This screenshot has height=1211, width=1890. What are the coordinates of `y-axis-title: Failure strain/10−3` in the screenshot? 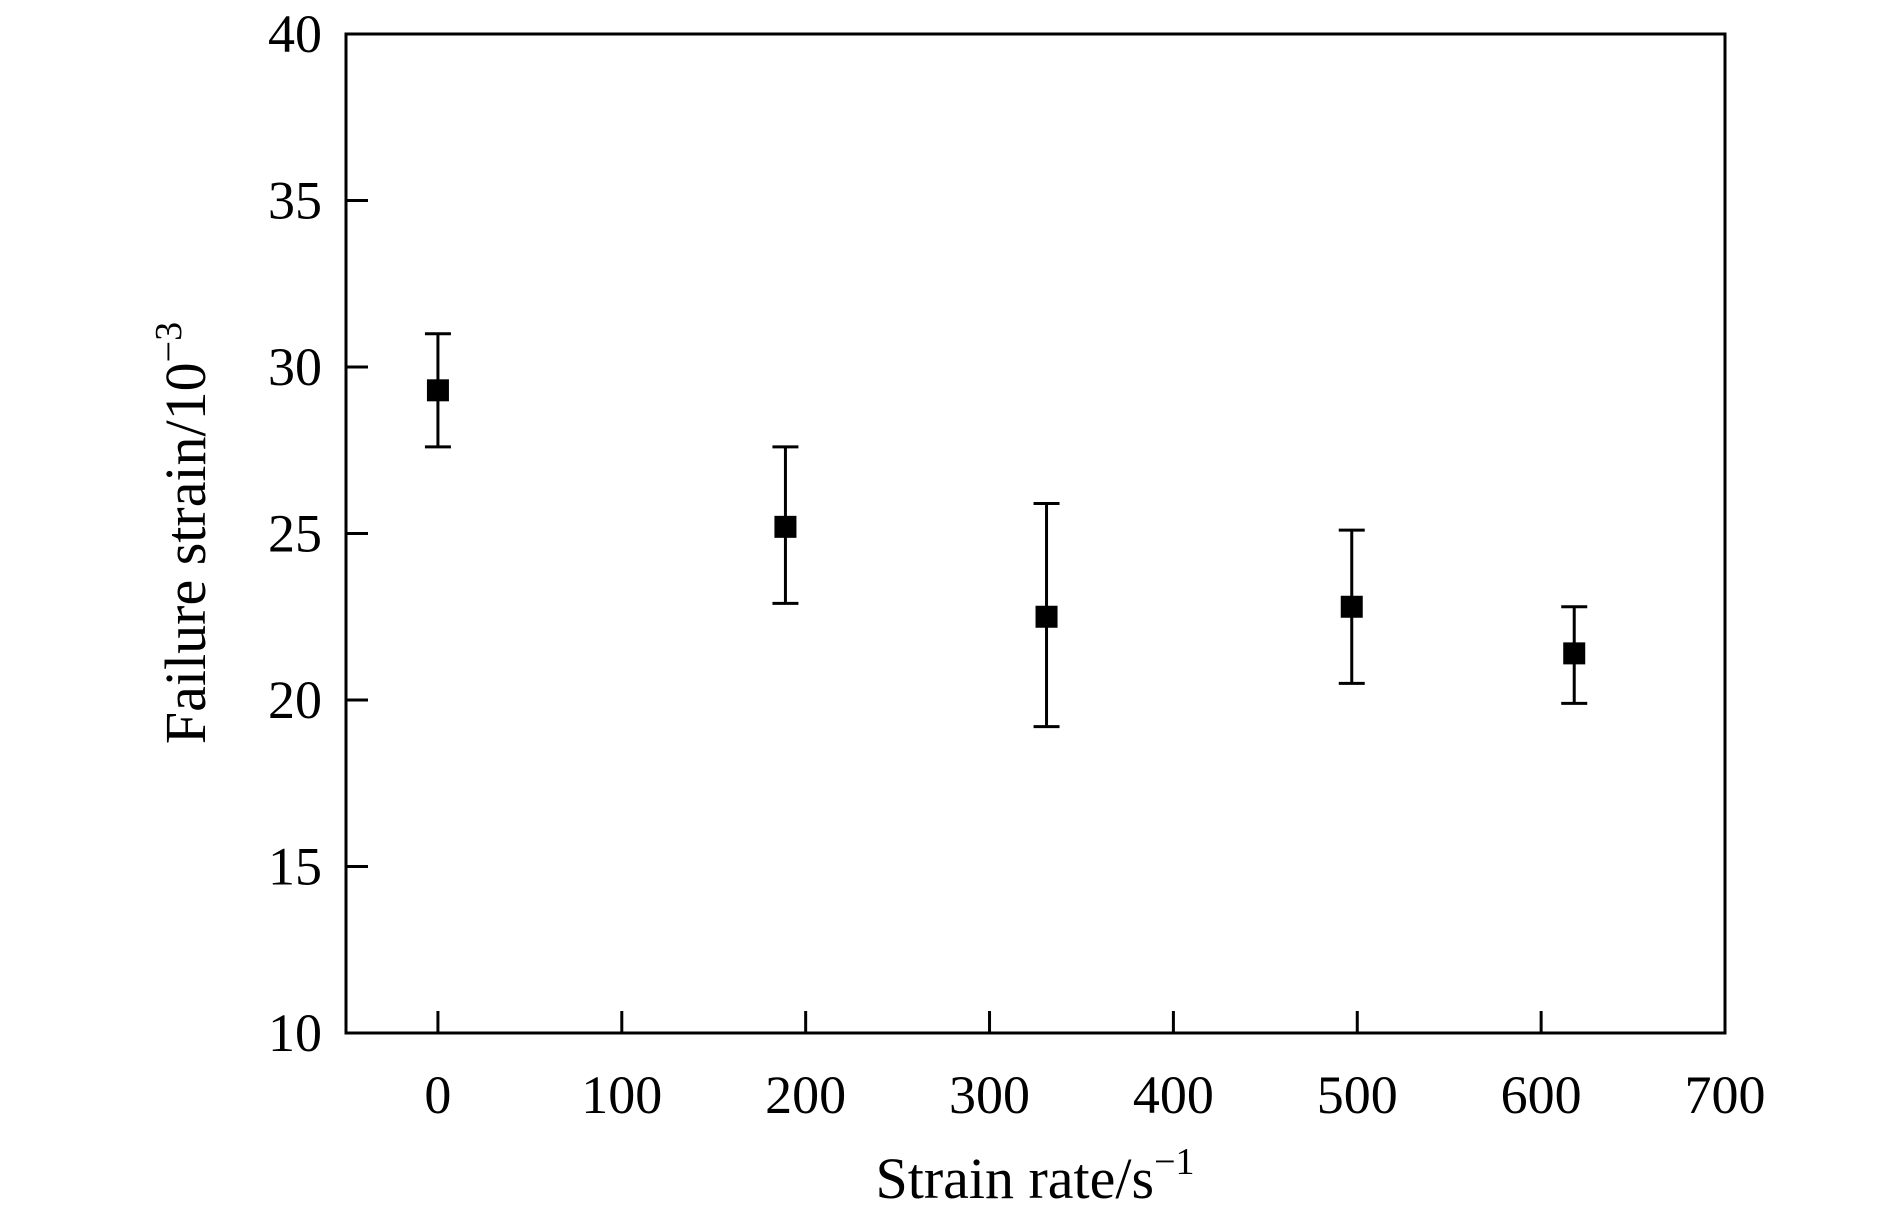 It's located at (183, 533).